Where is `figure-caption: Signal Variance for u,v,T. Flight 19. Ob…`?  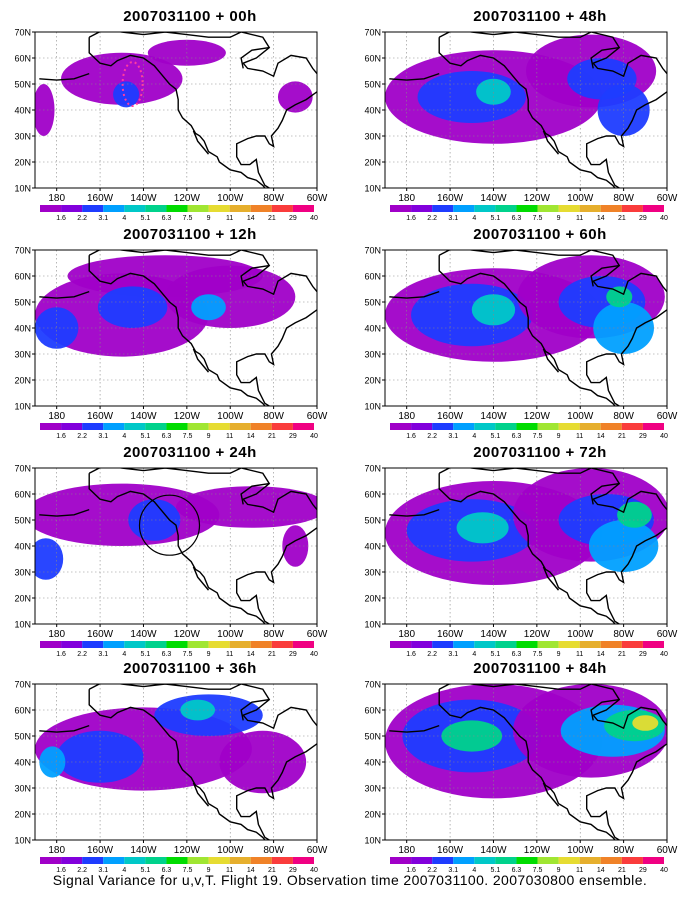
figure-caption: Signal Variance for u,v,T. Flight 19. Ob… is located at coordinates (350, 880).